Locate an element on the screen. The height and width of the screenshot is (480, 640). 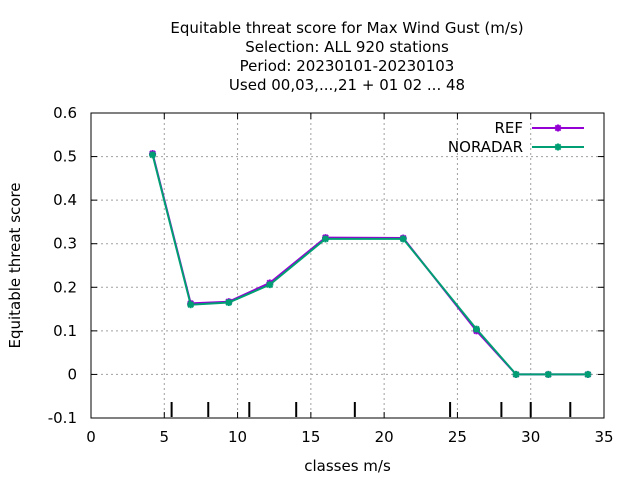
x-tick-label: 0 is located at coordinates (91, 437).